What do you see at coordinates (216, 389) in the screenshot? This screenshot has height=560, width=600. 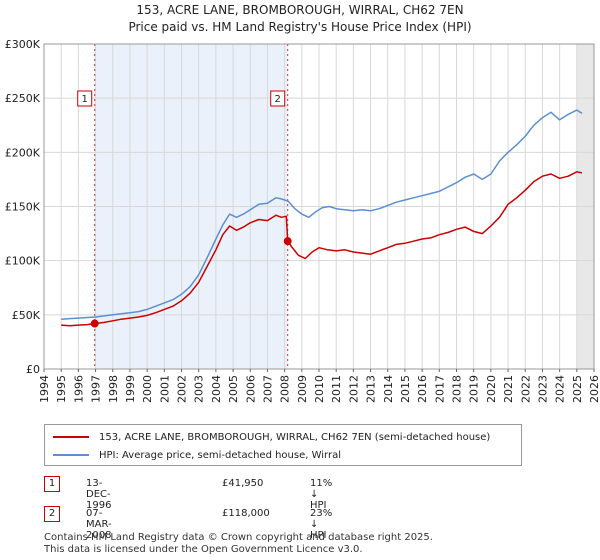 I see `x-tick-label: 2004` at bounding box center [216, 389].